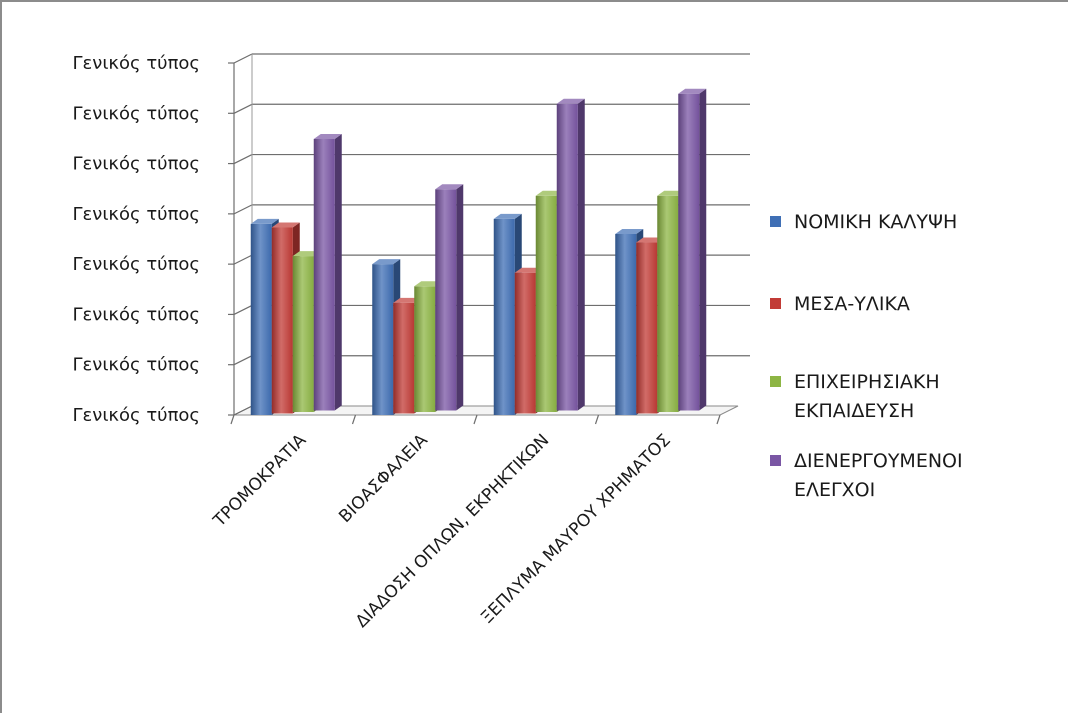  What do you see at coordinates (452, 530) in the screenshot?
I see `x-tick-label: ΔΙΑΔΟΣΗ ΟΠΛΩΝ, ΕΚΡΗΚΤΙΚΩΝ` at bounding box center [452, 530].